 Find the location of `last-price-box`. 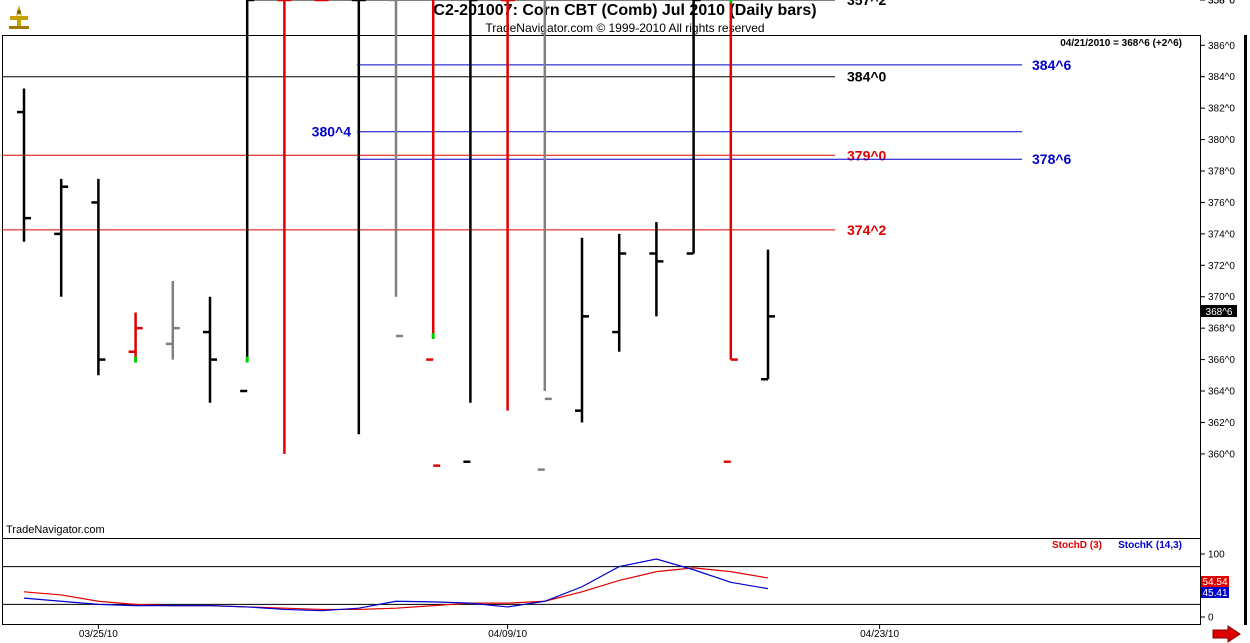

last-price-box is located at coordinates (1219, 311).